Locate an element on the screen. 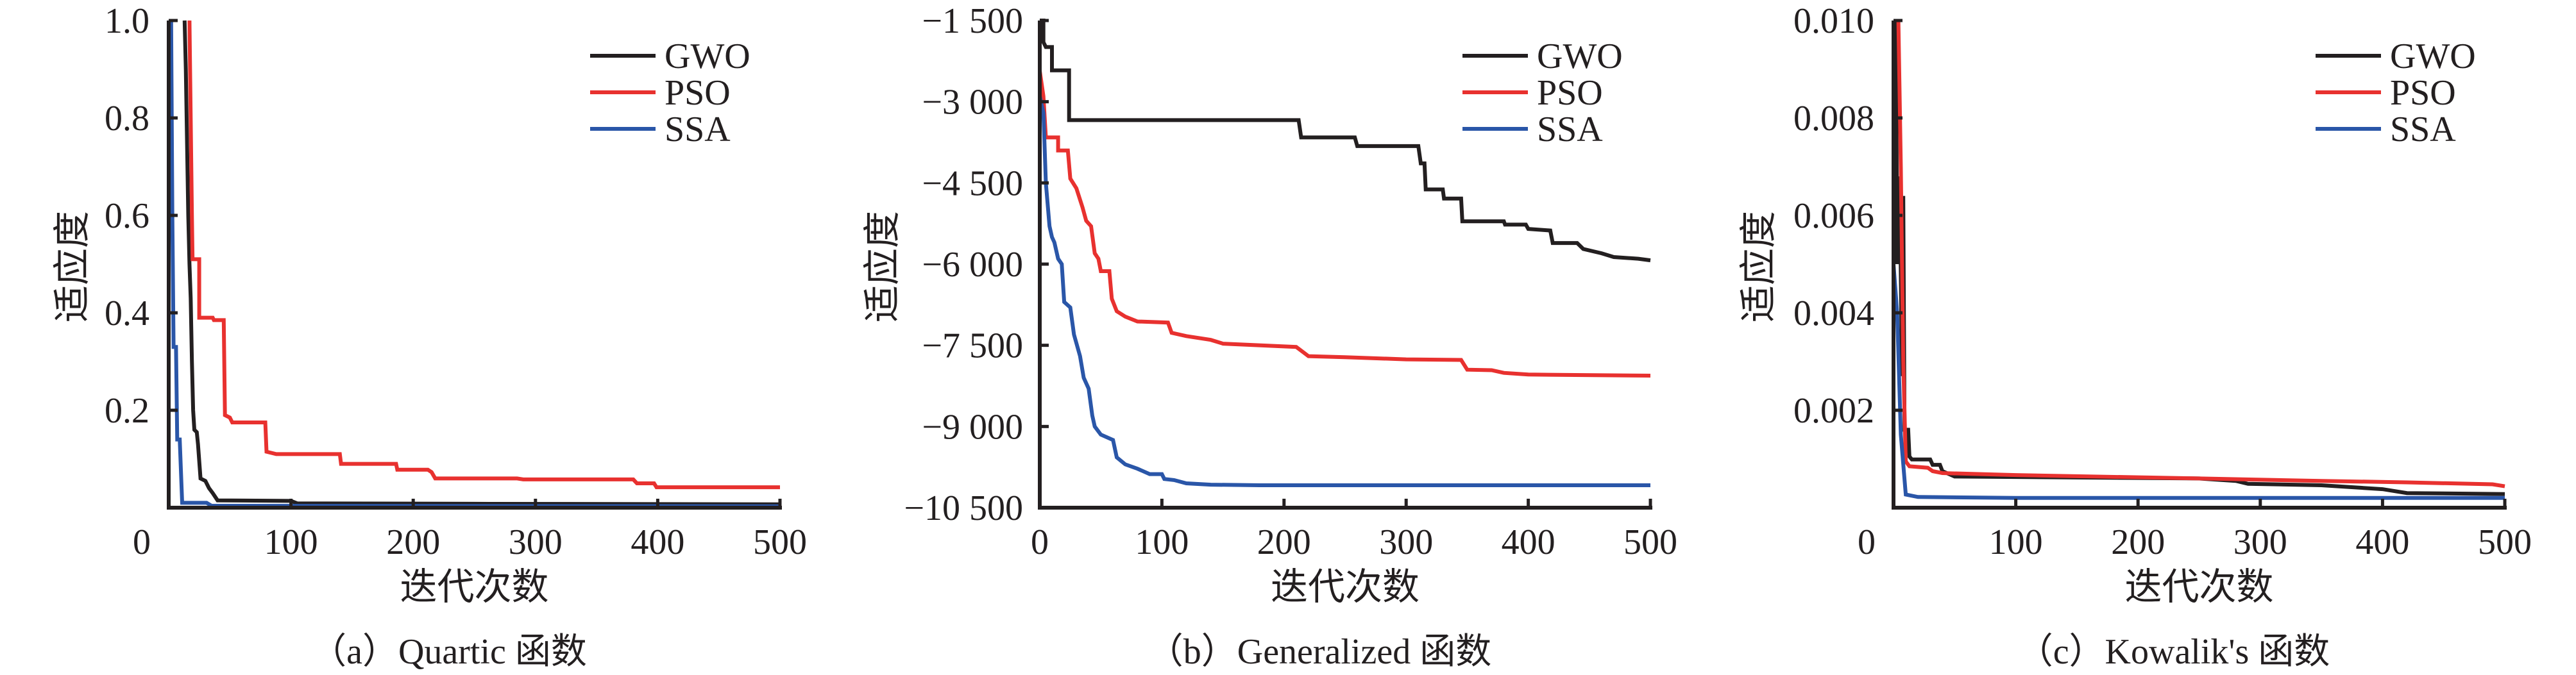 This screenshot has height=675, width=2576. y-tick-label: 0.8 is located at coordinates (127, 119).